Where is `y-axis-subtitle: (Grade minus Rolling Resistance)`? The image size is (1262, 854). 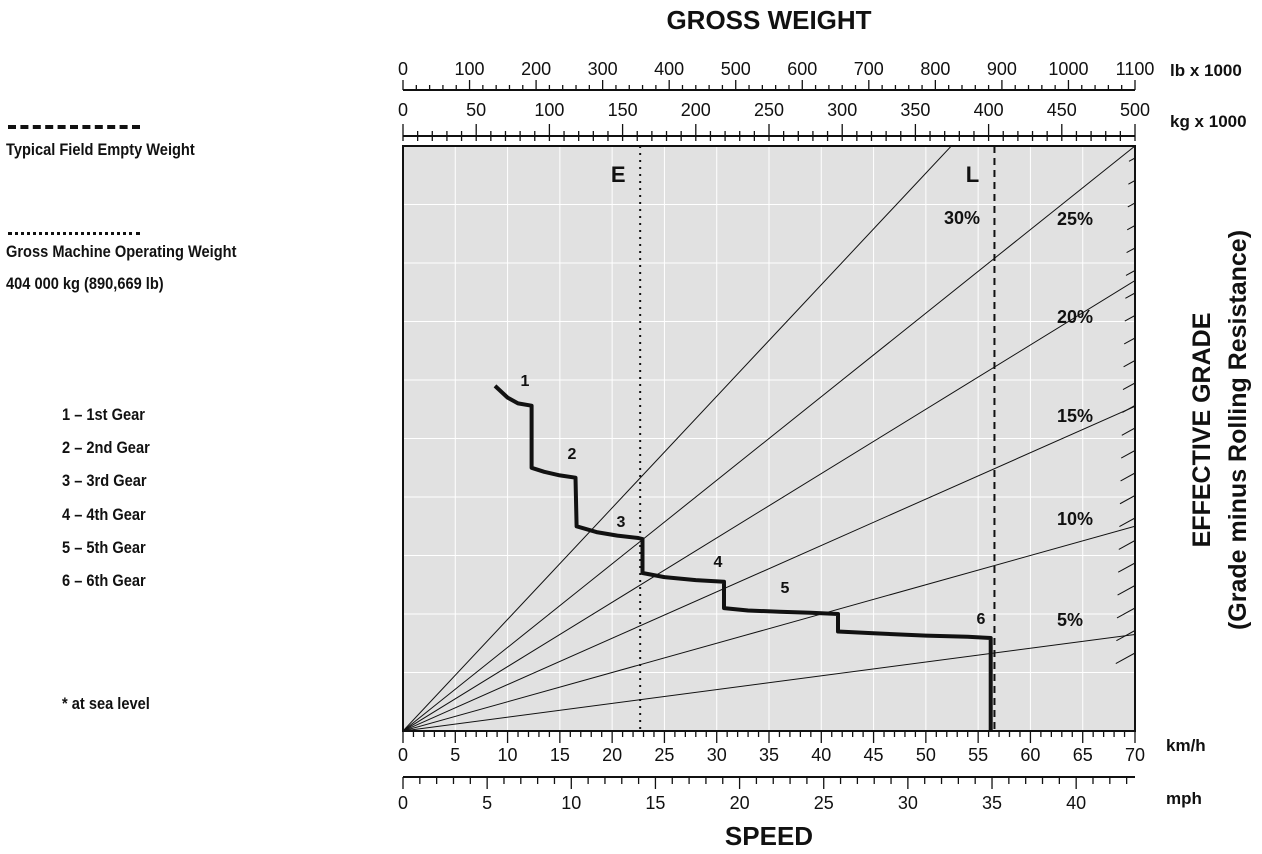 y-axis-subtitle: (Grade minus Rolling Resistance) is located at coordinates (1238, 430).